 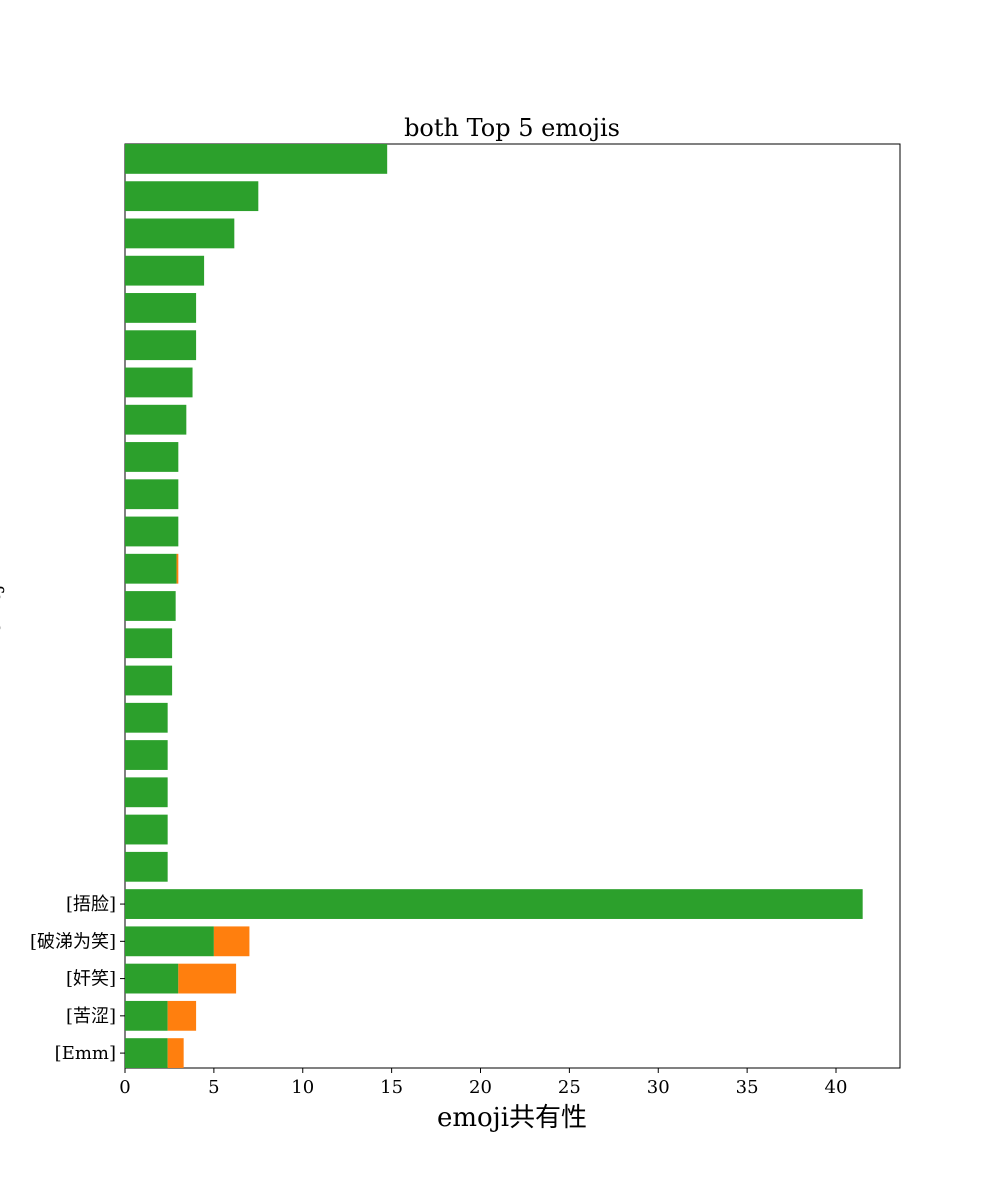 I want to click on x-tick-label: 20, so click(x=480, y=1087).